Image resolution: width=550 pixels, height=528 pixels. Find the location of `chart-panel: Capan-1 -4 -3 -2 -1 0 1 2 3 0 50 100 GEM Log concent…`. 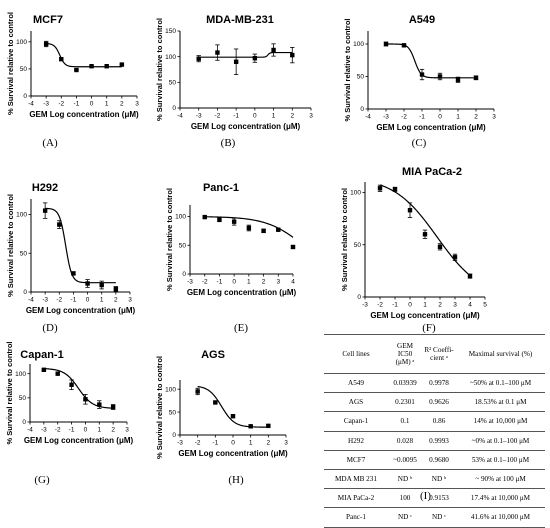

chart-panel: Capan-1 -4 -3 -2 -1 0 1 2 3 0 50 100 GEM Log concent… is located at coordinates (69, 414).